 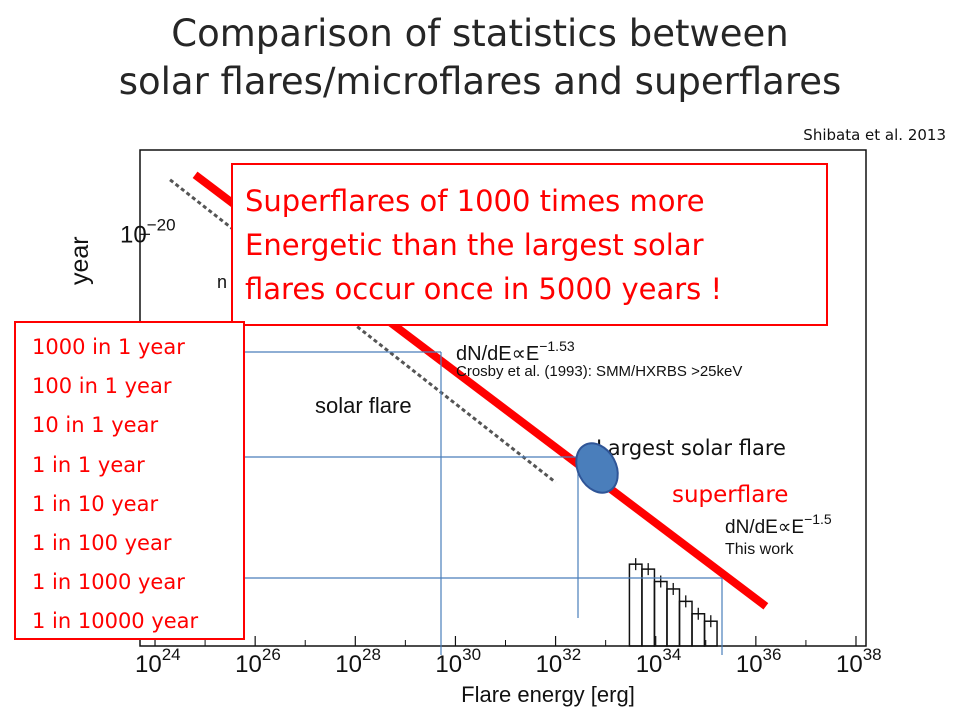 I want to click on y-axis-label-text: year, so click(x=80, y=260).